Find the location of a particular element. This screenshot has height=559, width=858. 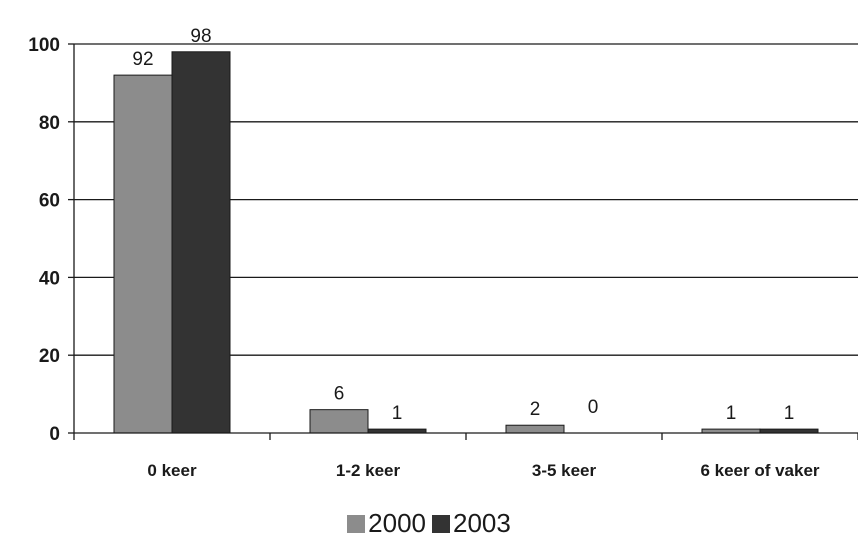

legend-label-2000: 2000 is located at coordinates (397, 523).